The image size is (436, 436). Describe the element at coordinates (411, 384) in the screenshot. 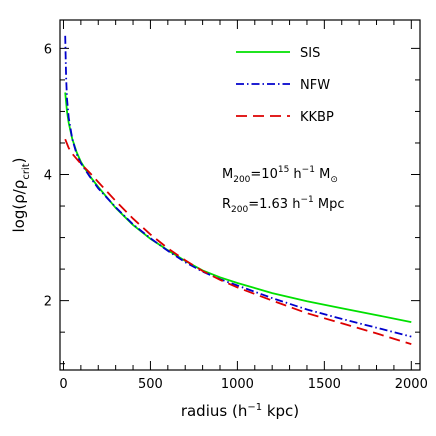

I see `x-tick-label: 2000` at that location.